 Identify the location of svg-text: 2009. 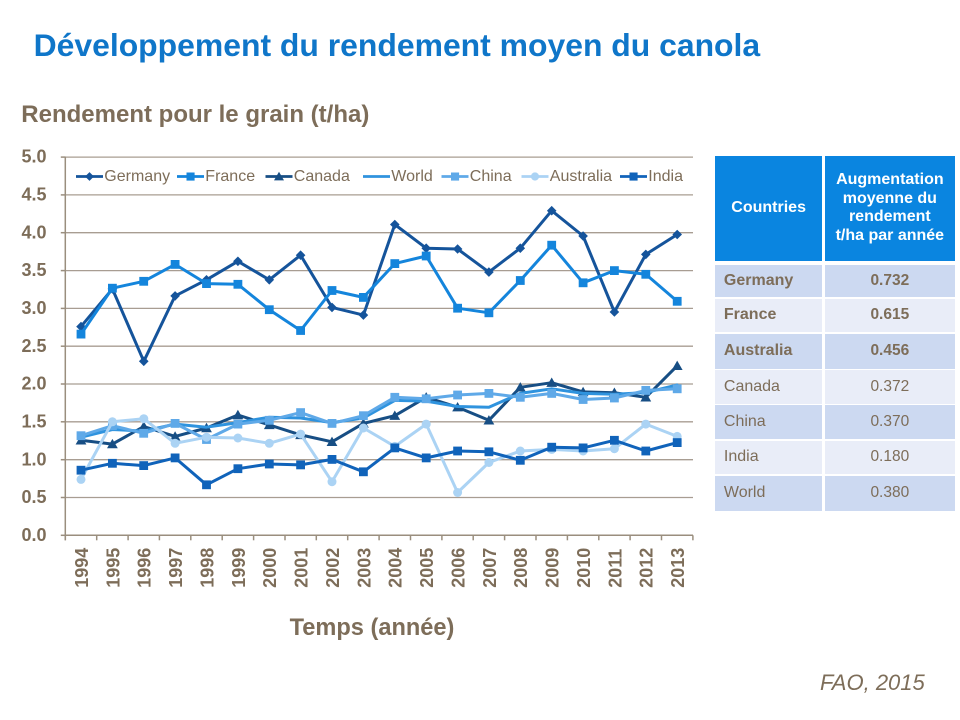
(553, 568).